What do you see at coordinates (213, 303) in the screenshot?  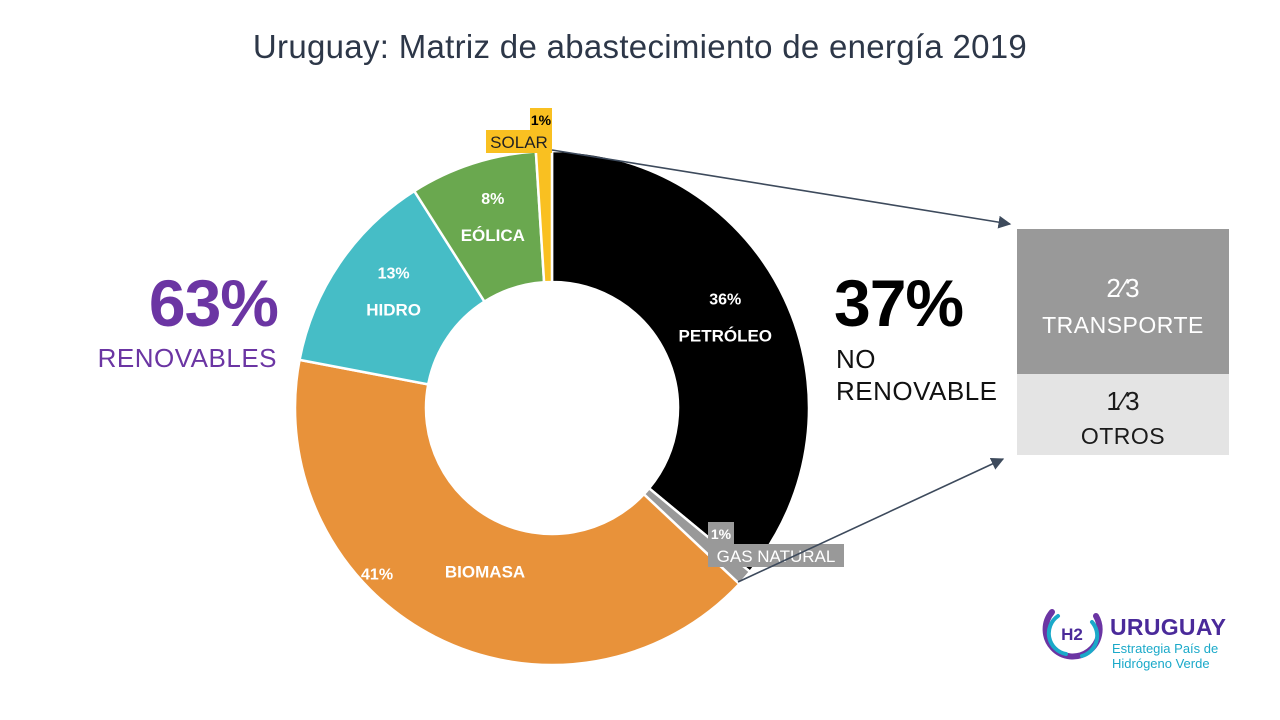 I see `renewable-percent: 63%` at bounding box center [213, 303].